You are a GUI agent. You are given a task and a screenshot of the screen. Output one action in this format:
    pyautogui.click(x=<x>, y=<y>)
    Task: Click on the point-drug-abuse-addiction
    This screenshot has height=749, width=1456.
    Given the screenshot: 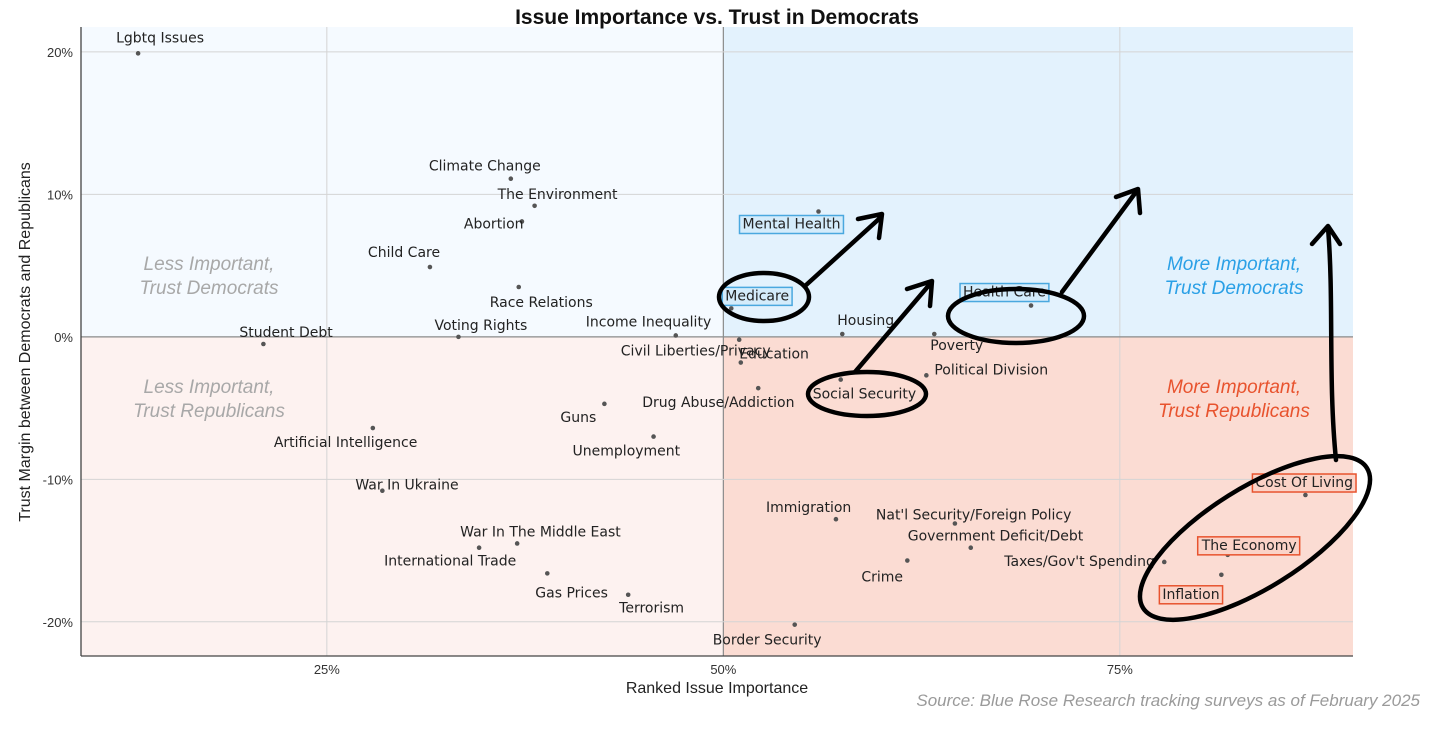 What is the action you would take?
    pyautogui.click(x=758, y=388)
    